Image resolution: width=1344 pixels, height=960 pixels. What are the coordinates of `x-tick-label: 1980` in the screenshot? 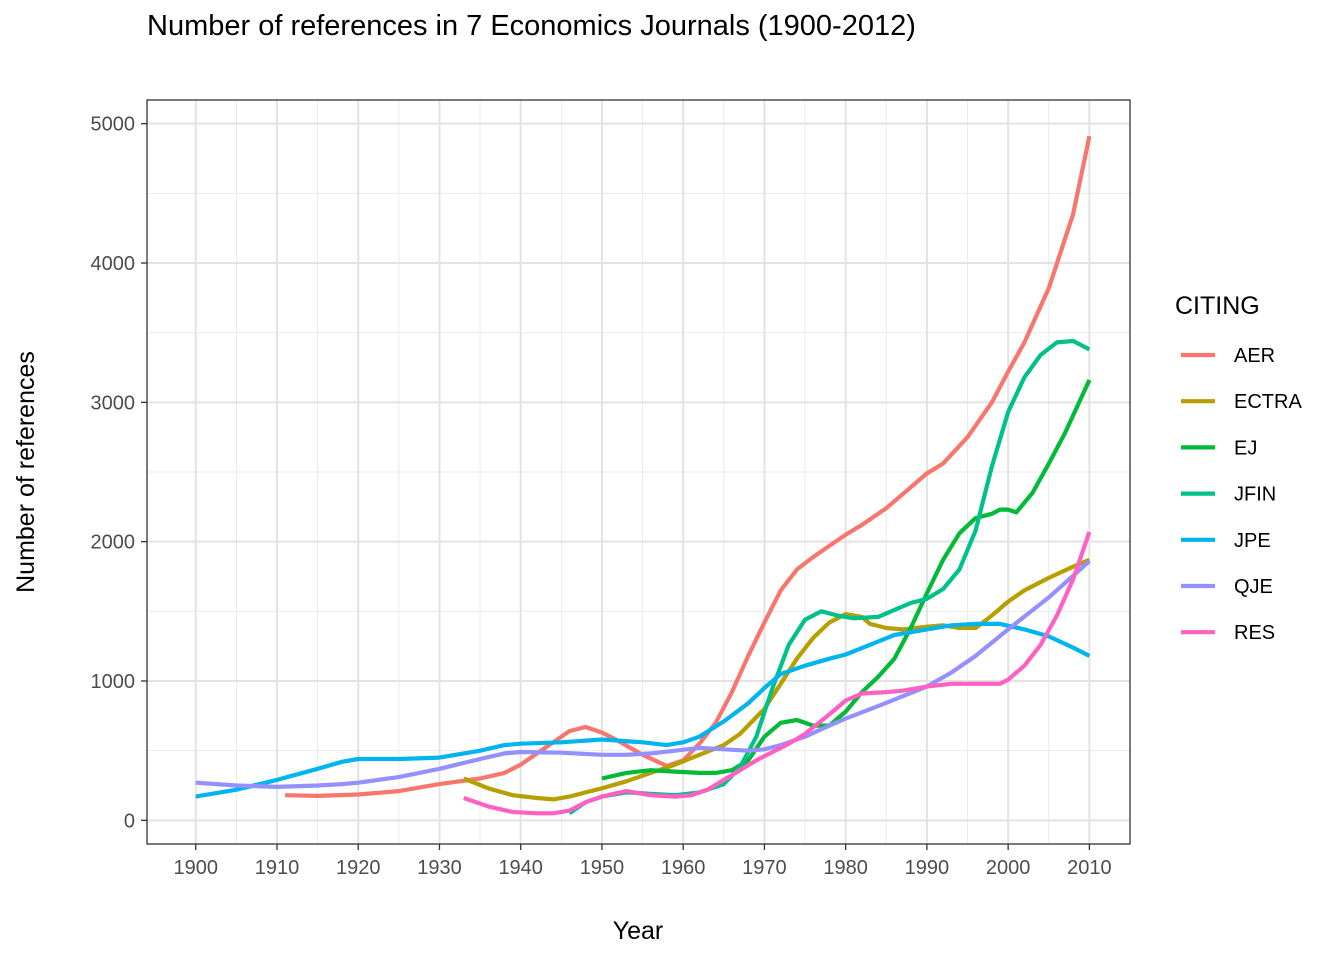 It's located at (845, 868).